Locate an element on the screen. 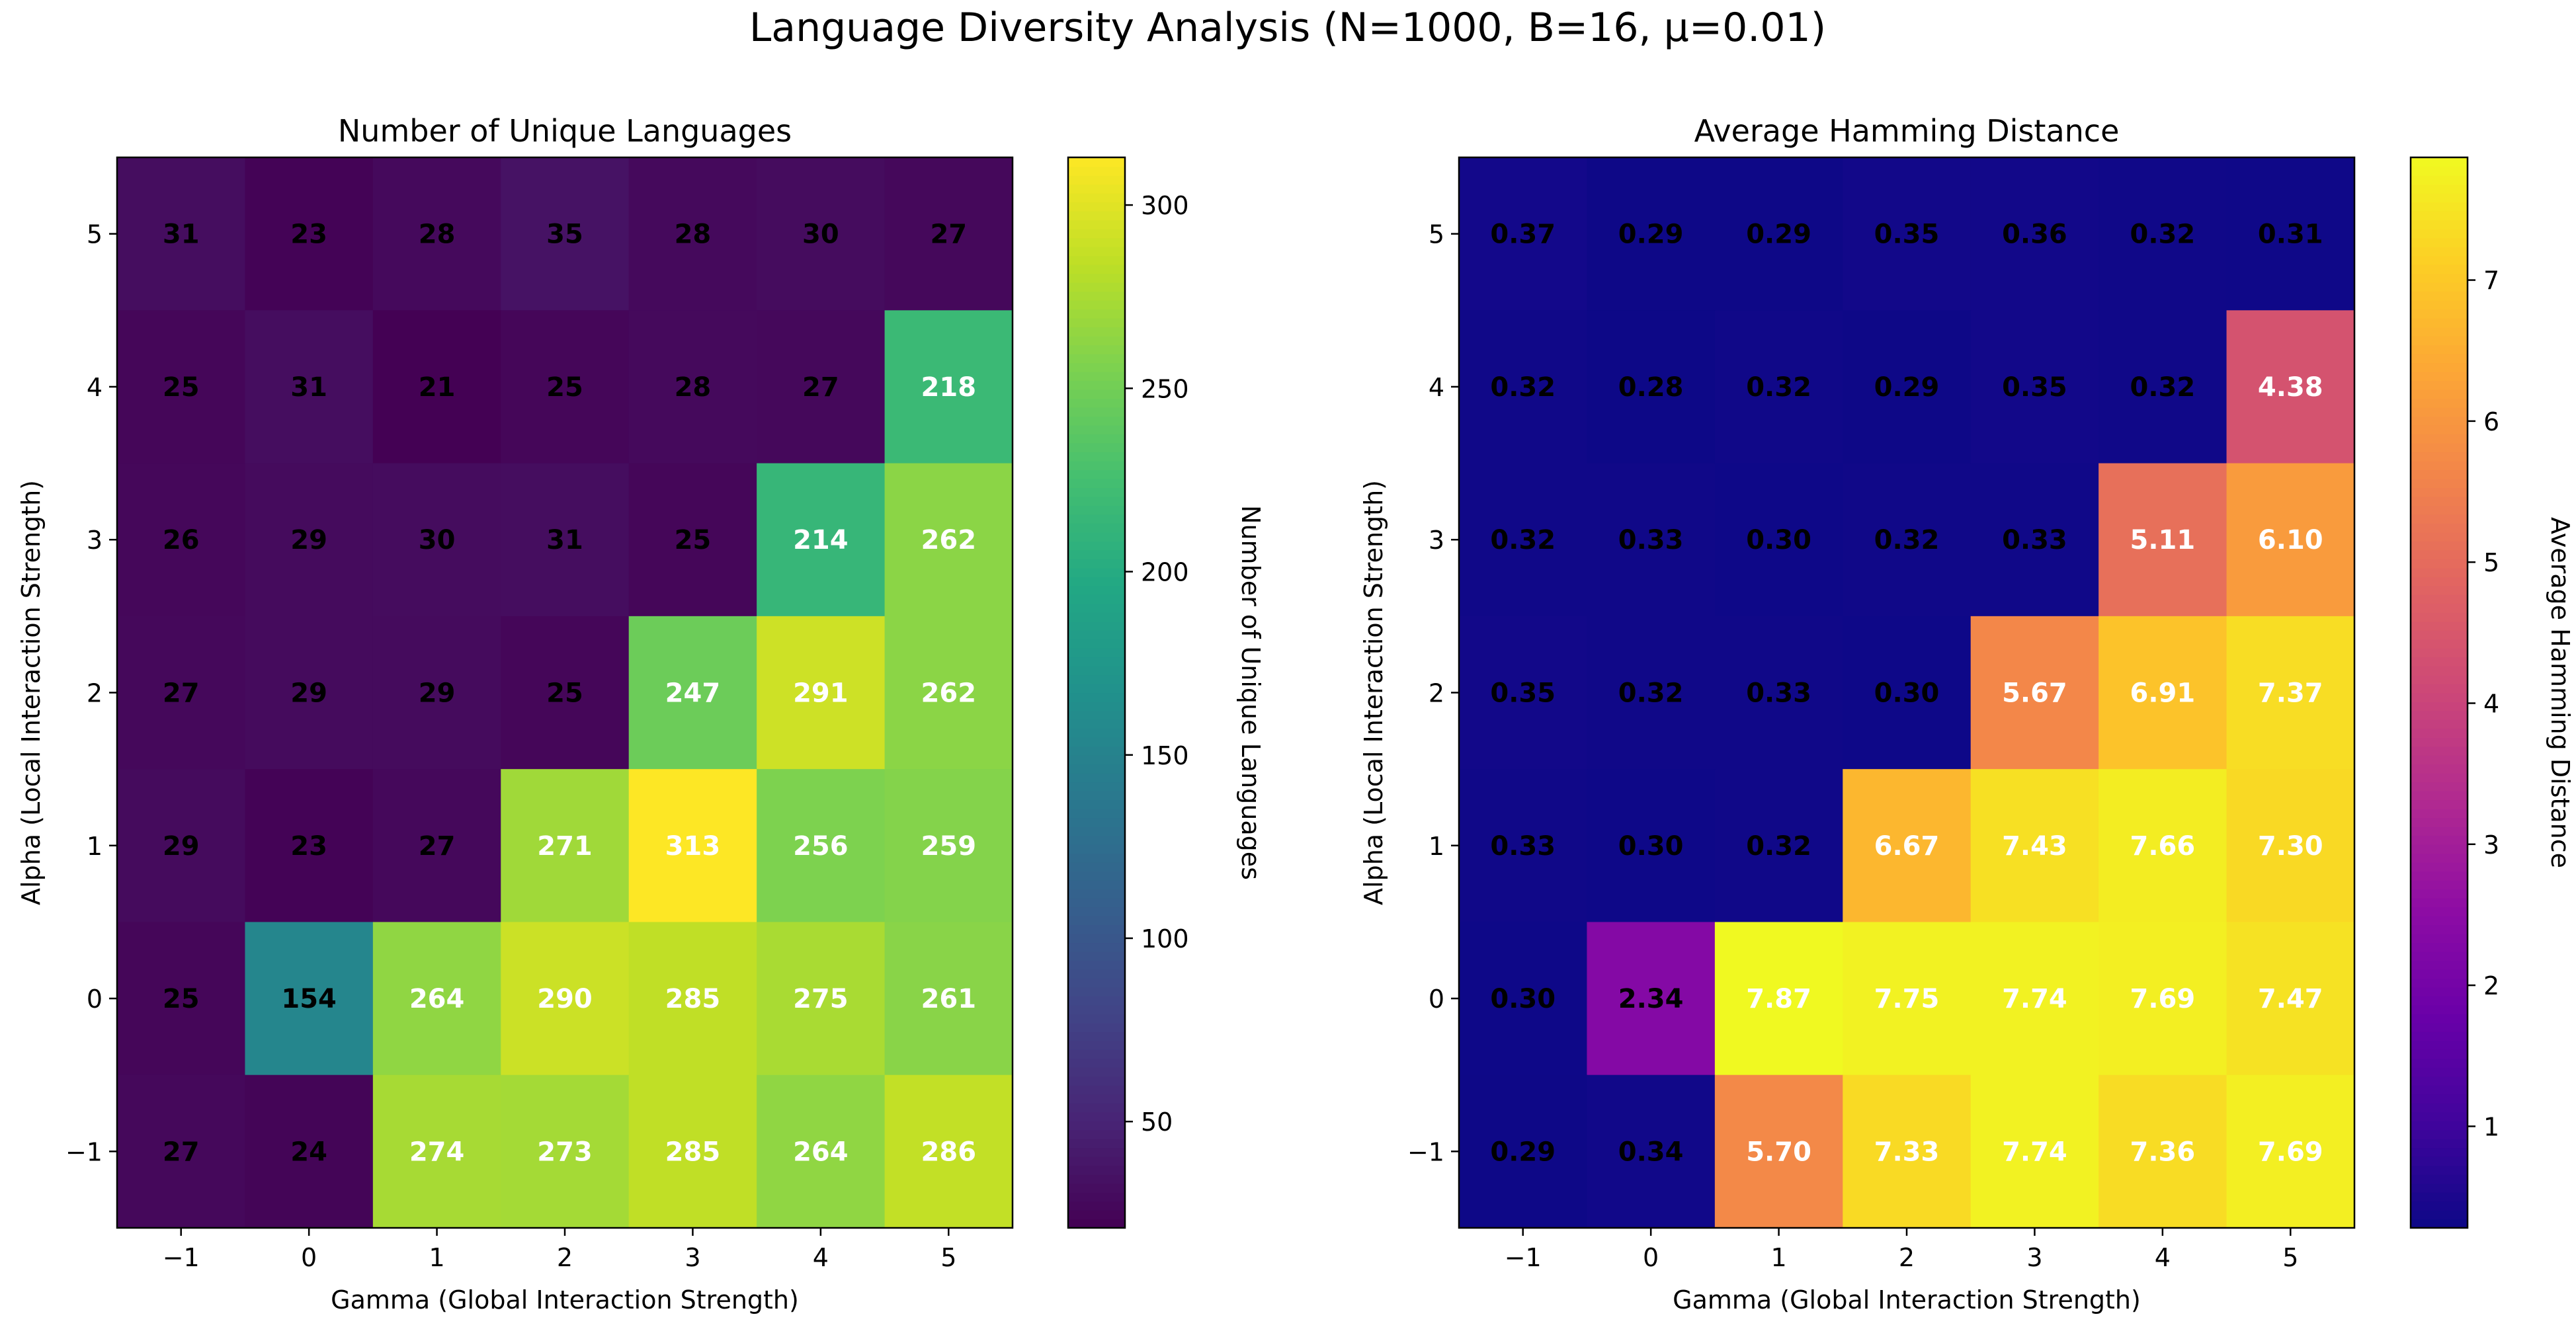  cell-value-label: 31 is located at coordinates (564, 540).